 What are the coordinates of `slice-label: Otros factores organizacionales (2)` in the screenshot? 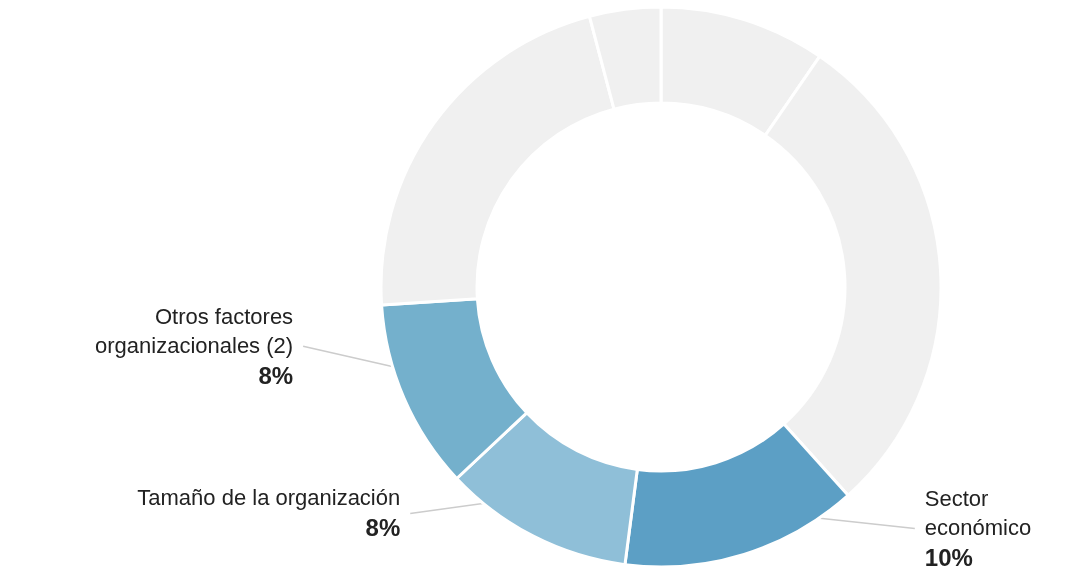 It's located at (194, 330).